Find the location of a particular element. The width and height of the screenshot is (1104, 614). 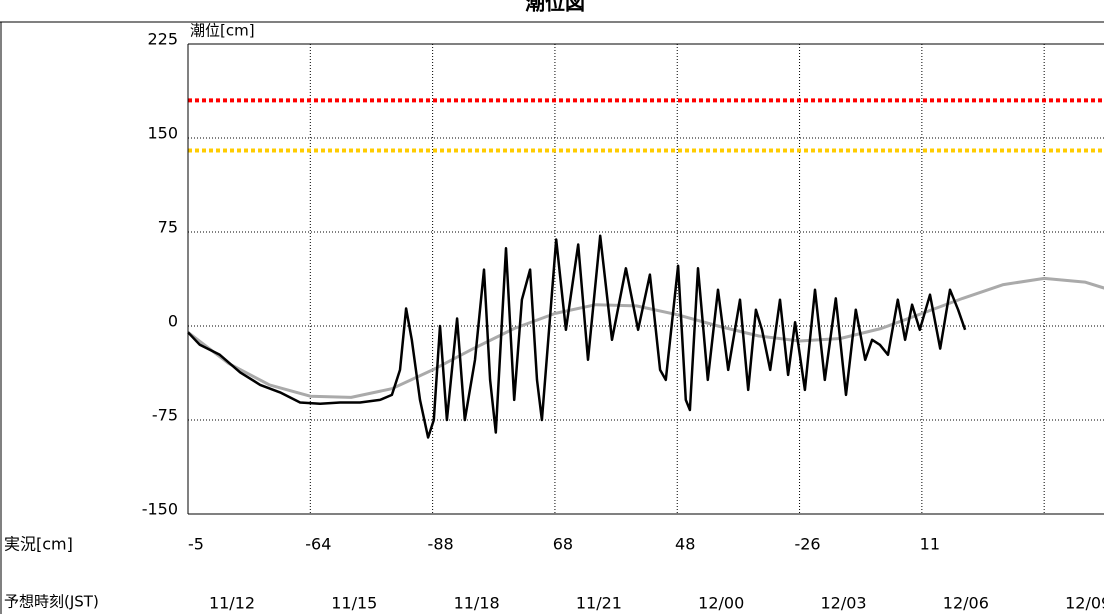

y-tick-label: -75 is located at coordinates (165, 415).